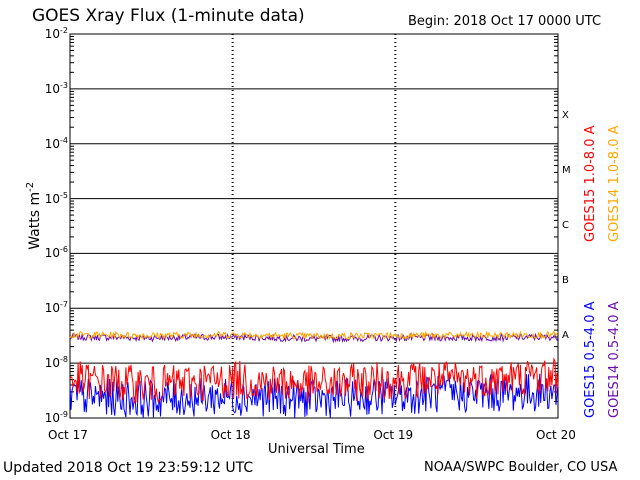  I want to click on y-tick-exponent: -5, so click(64, 195).